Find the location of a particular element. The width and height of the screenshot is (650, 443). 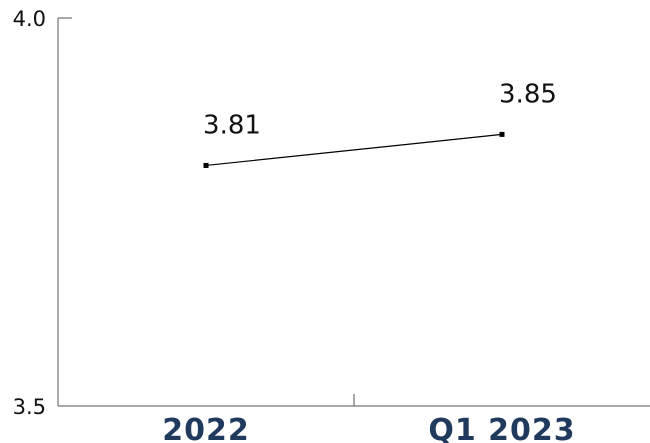

series-line is located at coordinates (354, 150).